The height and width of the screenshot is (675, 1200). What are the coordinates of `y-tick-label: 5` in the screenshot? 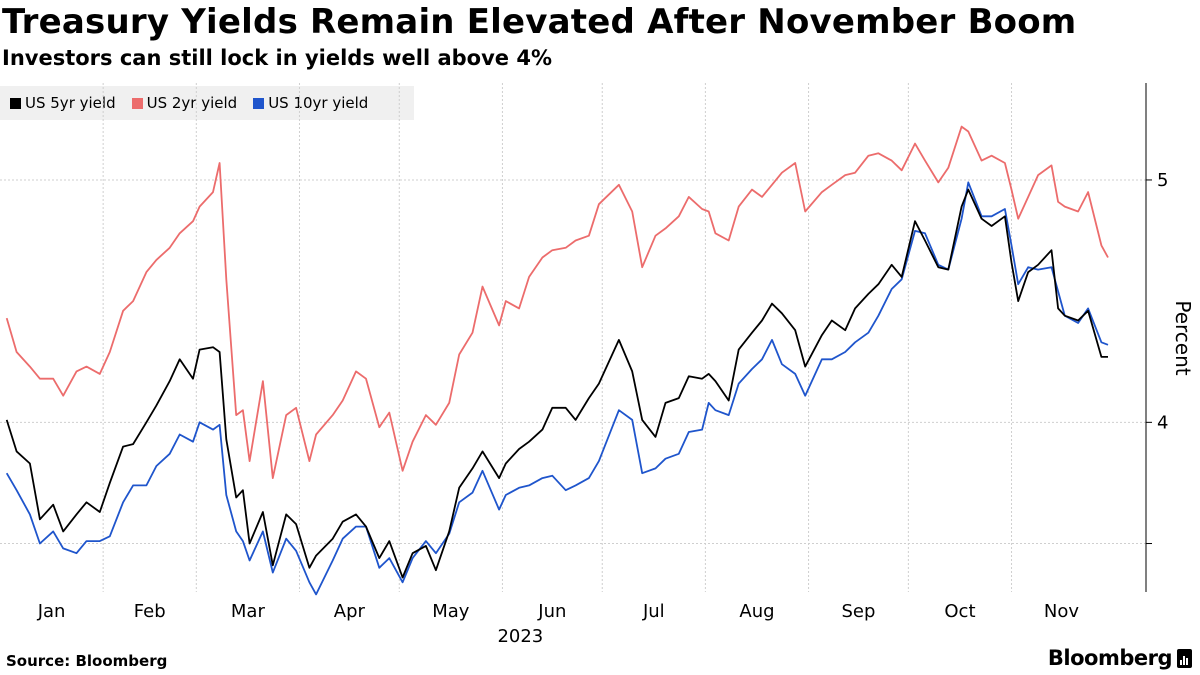 It's located at (1162, 180).